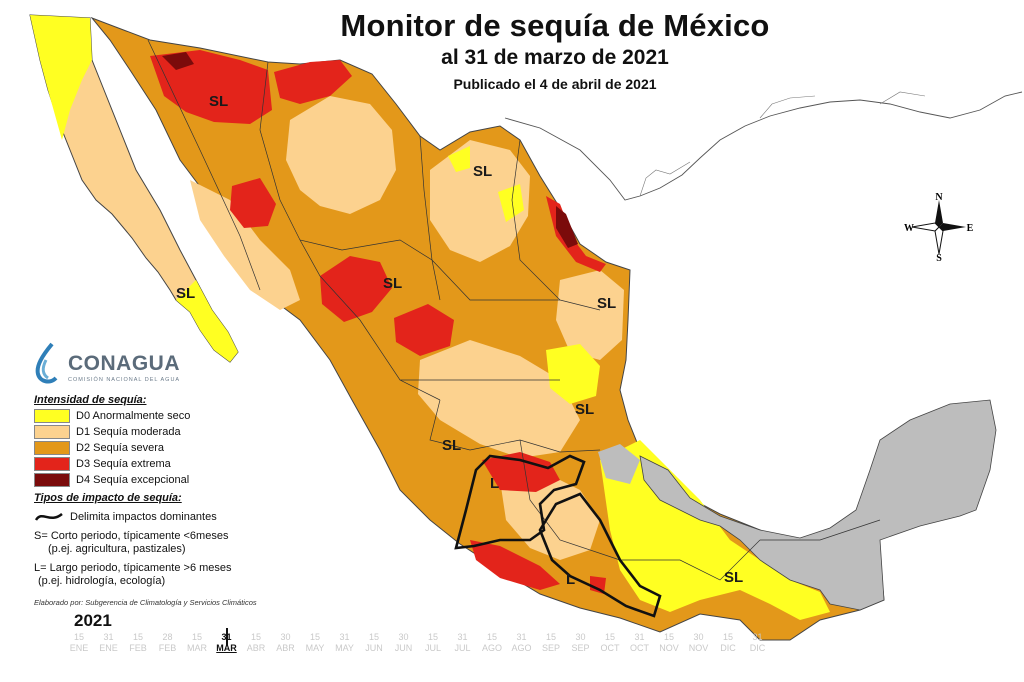 The image size is (1024, 682). What do you see at coordinates (124, 363) in the screenshot?
I see `conagua-logo-text: CONAGUA` at bounding box center [124, 363].